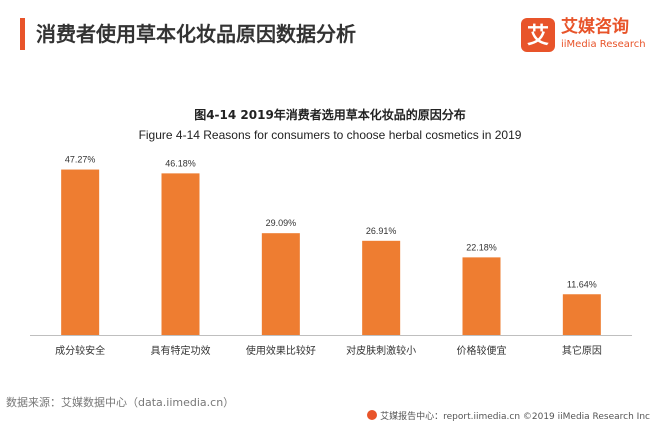 Image resolution: width=660 pixels, height=428 pixels. I want to click on x-tick-label: 对皮肤刺激较小, so click(381, 350).